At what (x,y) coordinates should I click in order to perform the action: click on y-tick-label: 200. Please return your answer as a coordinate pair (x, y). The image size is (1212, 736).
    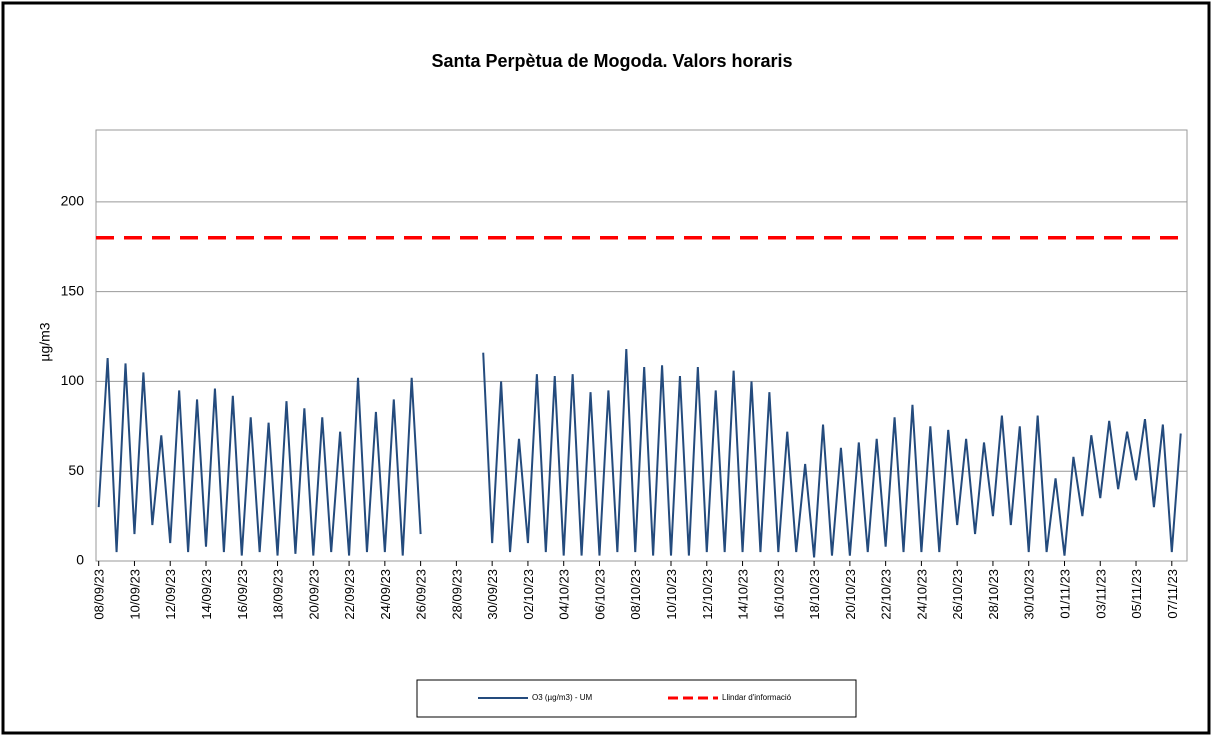
    Looking at the image, I should click on (73, 201).